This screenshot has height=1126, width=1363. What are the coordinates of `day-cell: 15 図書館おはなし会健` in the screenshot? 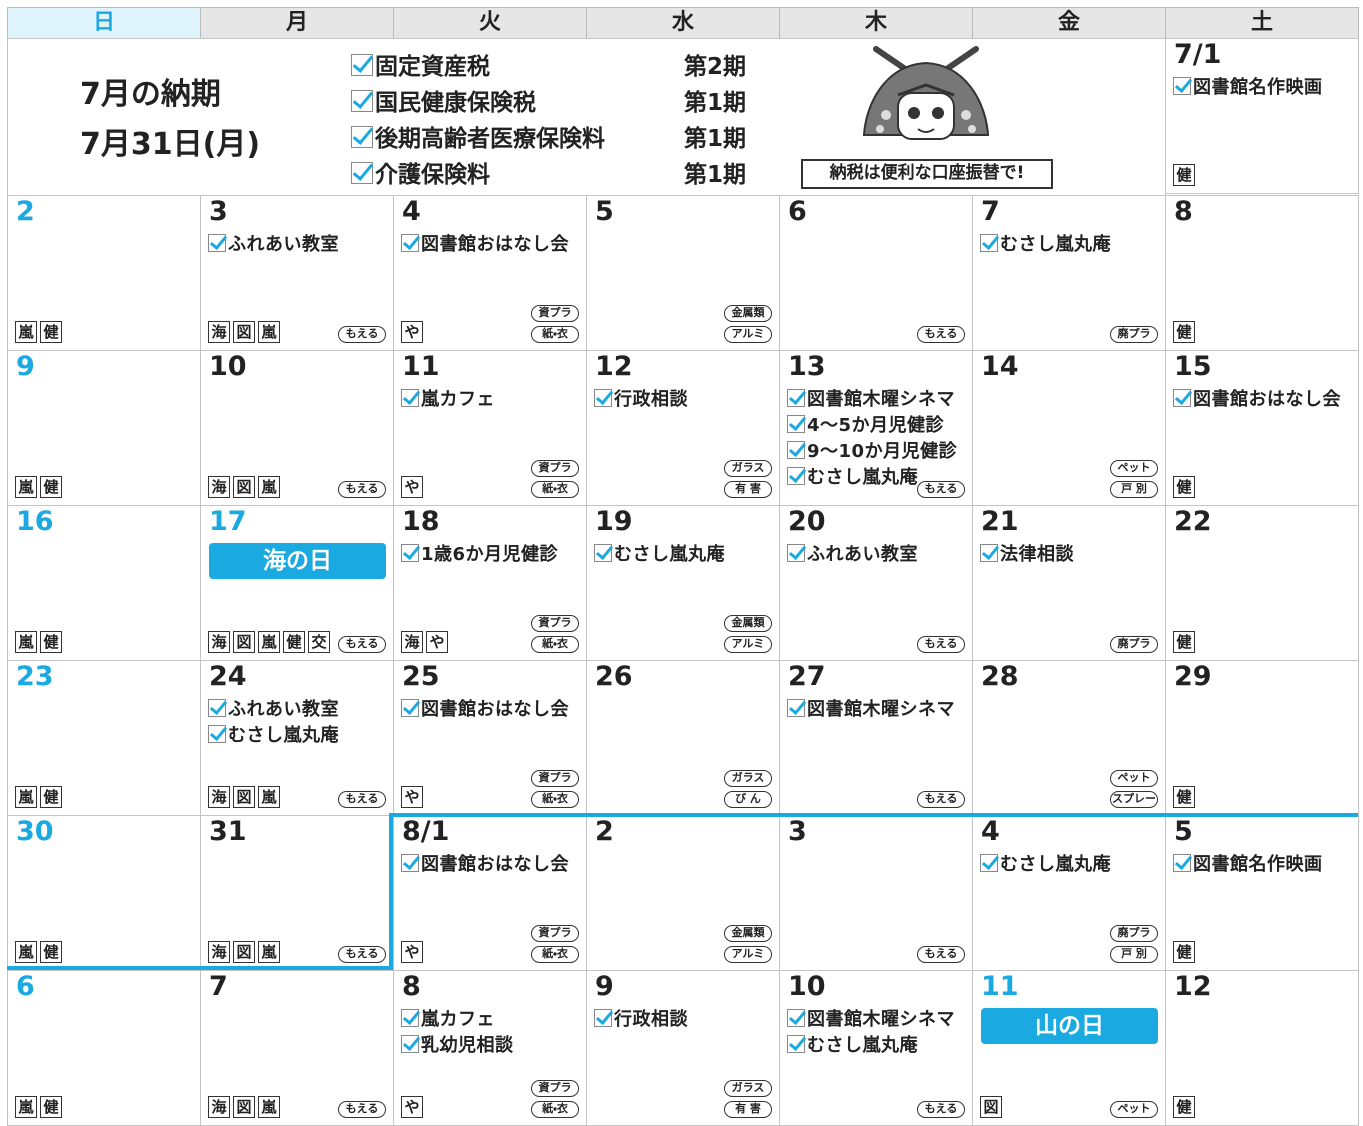 It's located at (1262, 428).